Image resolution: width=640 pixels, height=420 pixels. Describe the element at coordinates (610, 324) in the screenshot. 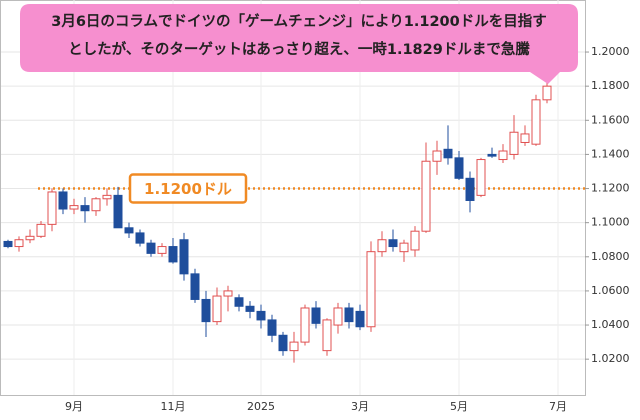

I see `y-tick-label: 1.0400` at that location.